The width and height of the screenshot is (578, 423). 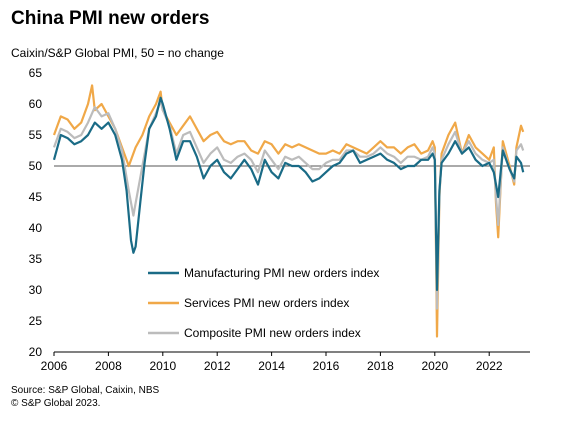 I want to click on y-tick-label: 50, so click(x=36, y=166).